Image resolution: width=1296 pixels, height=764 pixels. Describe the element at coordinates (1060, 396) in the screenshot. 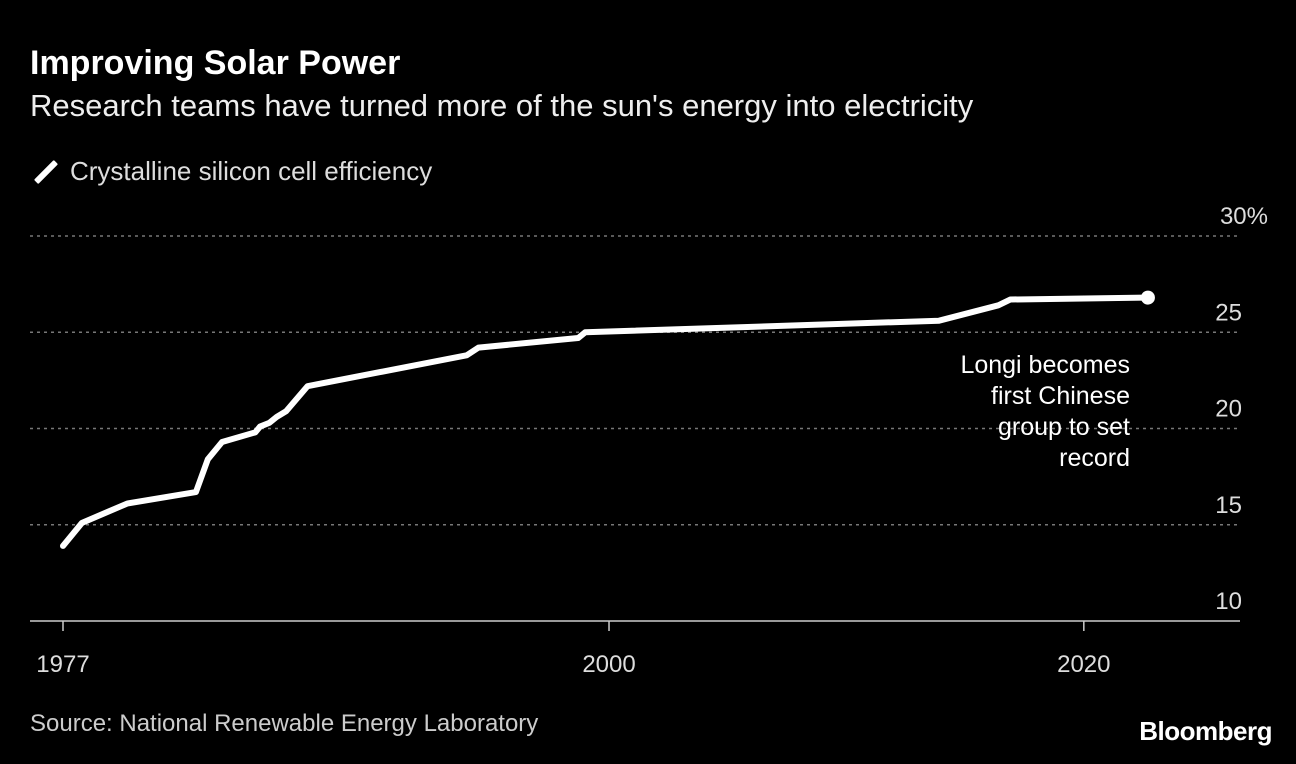

I see `annotation-text: first Chinese` at that location.